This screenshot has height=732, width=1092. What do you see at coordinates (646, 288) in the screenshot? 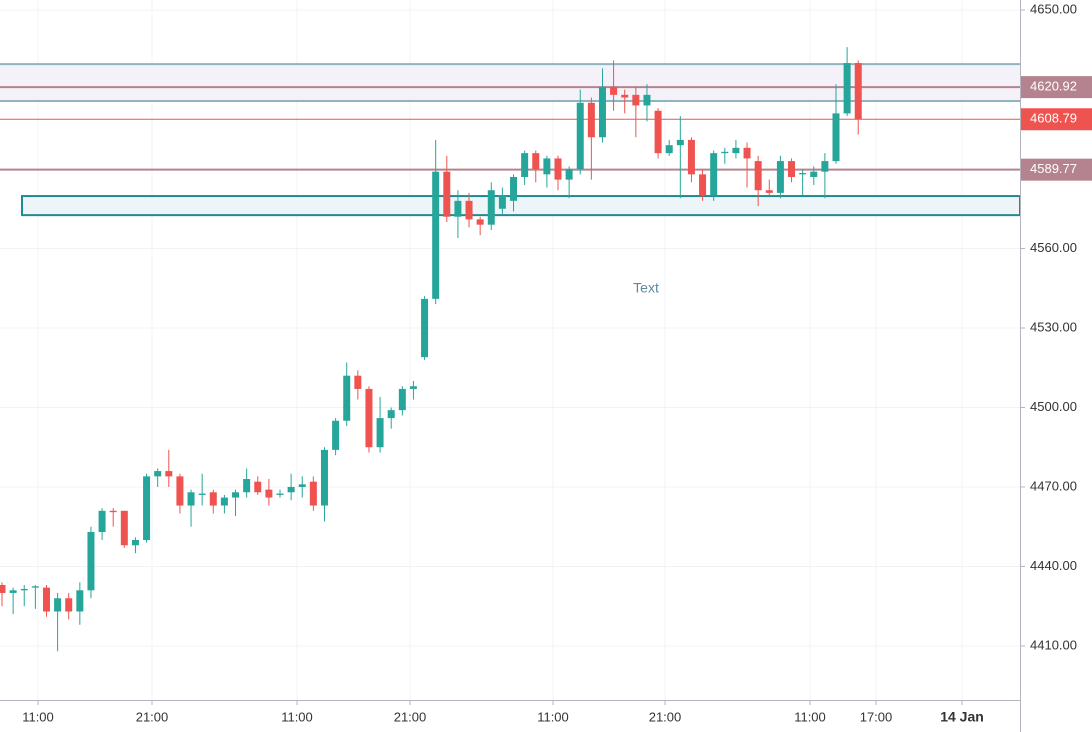
I see `annotation: Text` at bounding box center [646, 288].